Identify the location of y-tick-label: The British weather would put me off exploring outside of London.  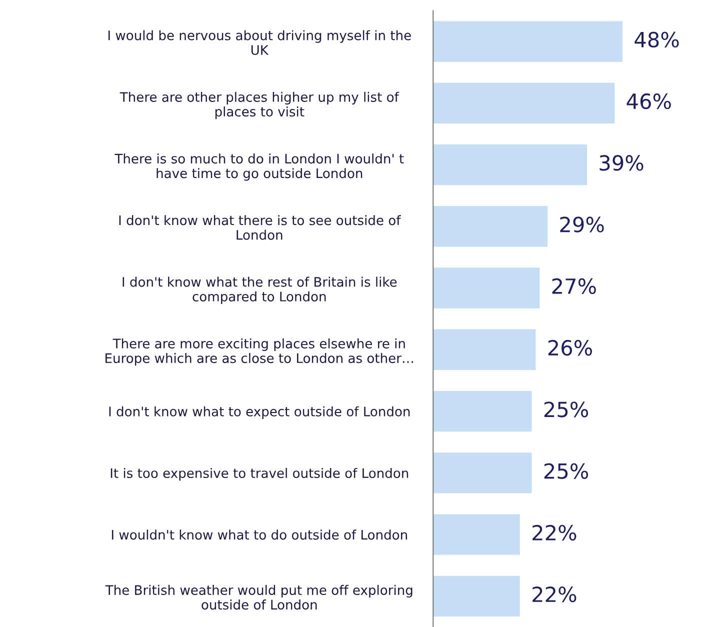
(258, 597).